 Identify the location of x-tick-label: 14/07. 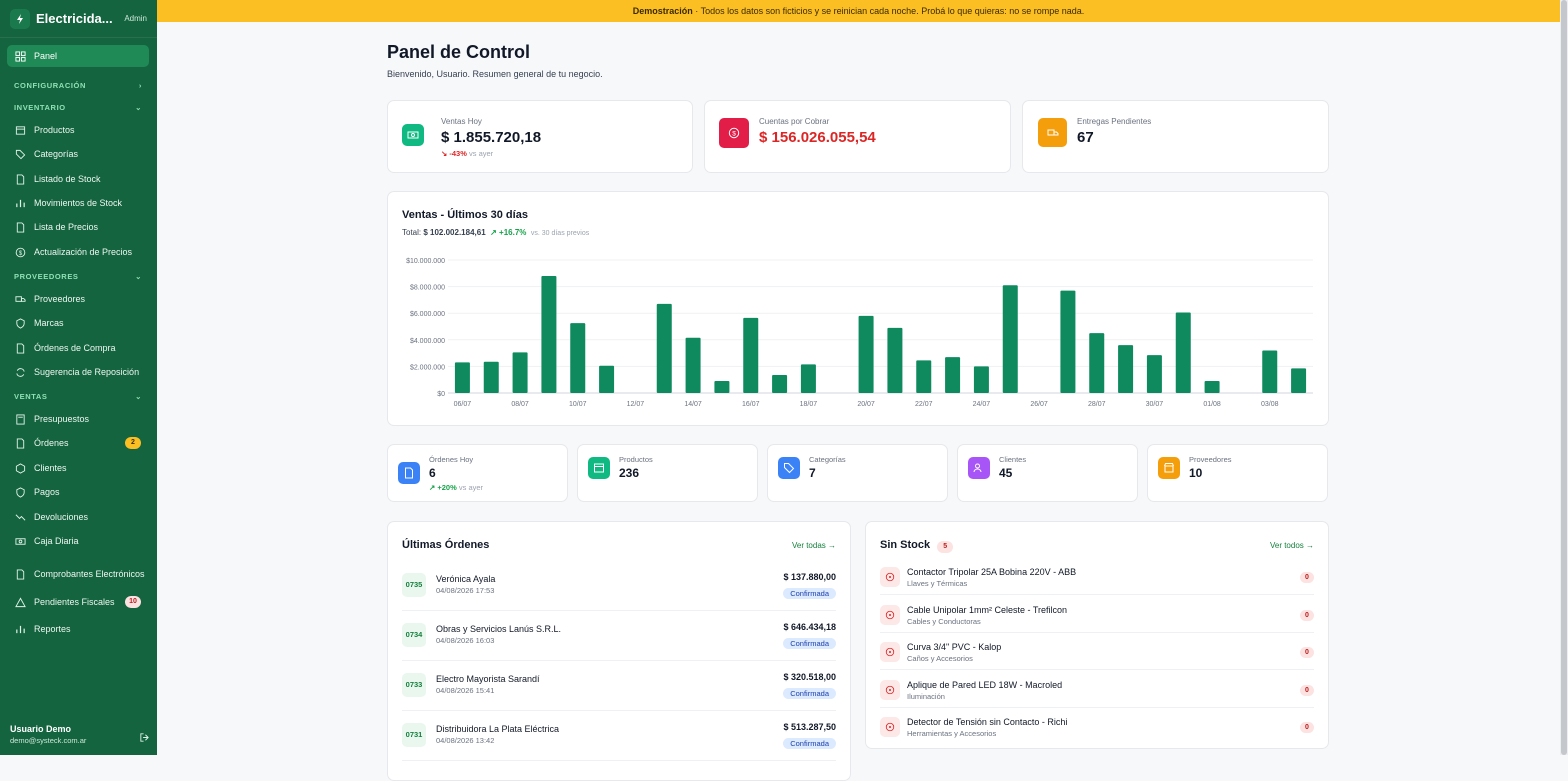
(693, 404).